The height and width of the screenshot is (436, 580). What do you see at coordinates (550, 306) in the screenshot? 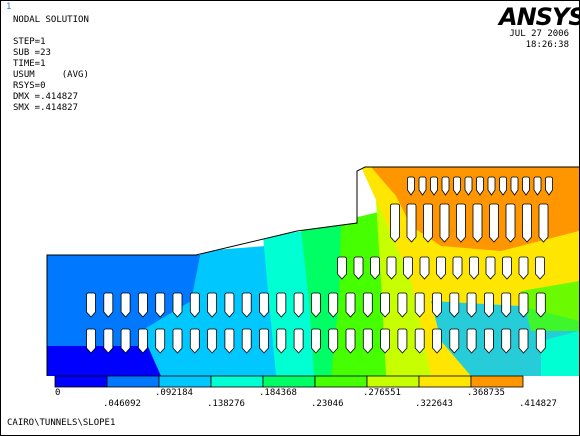
I see `band-lower-right-green` at bounding box center [550, 306].